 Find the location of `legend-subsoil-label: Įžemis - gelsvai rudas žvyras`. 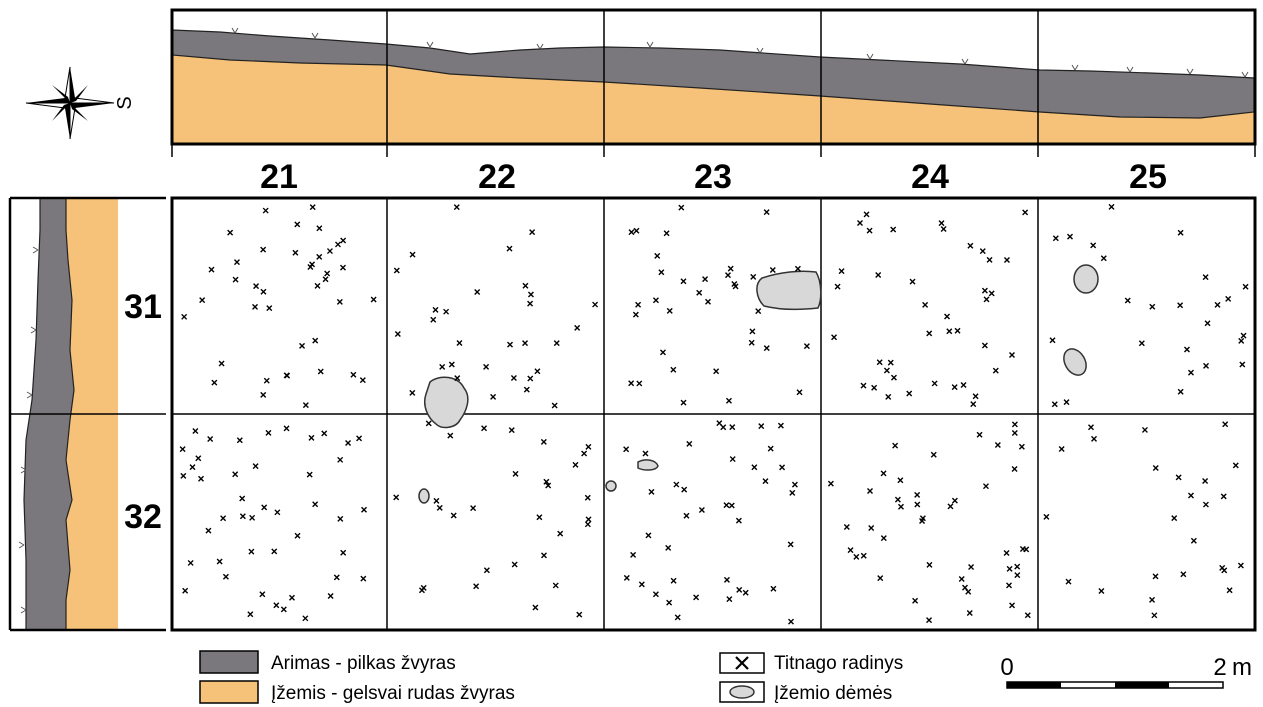

legend-subsoil-label: Įžemis - gelsvai rudas žvyras is located at coordinates (393, 693).